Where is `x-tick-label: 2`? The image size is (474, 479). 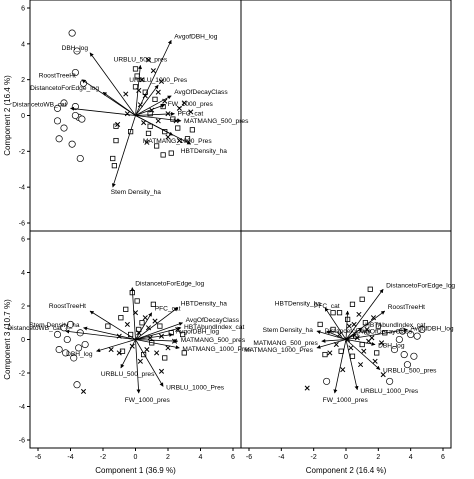 x-tick-label: 2 is located at coordinates (168, 457).